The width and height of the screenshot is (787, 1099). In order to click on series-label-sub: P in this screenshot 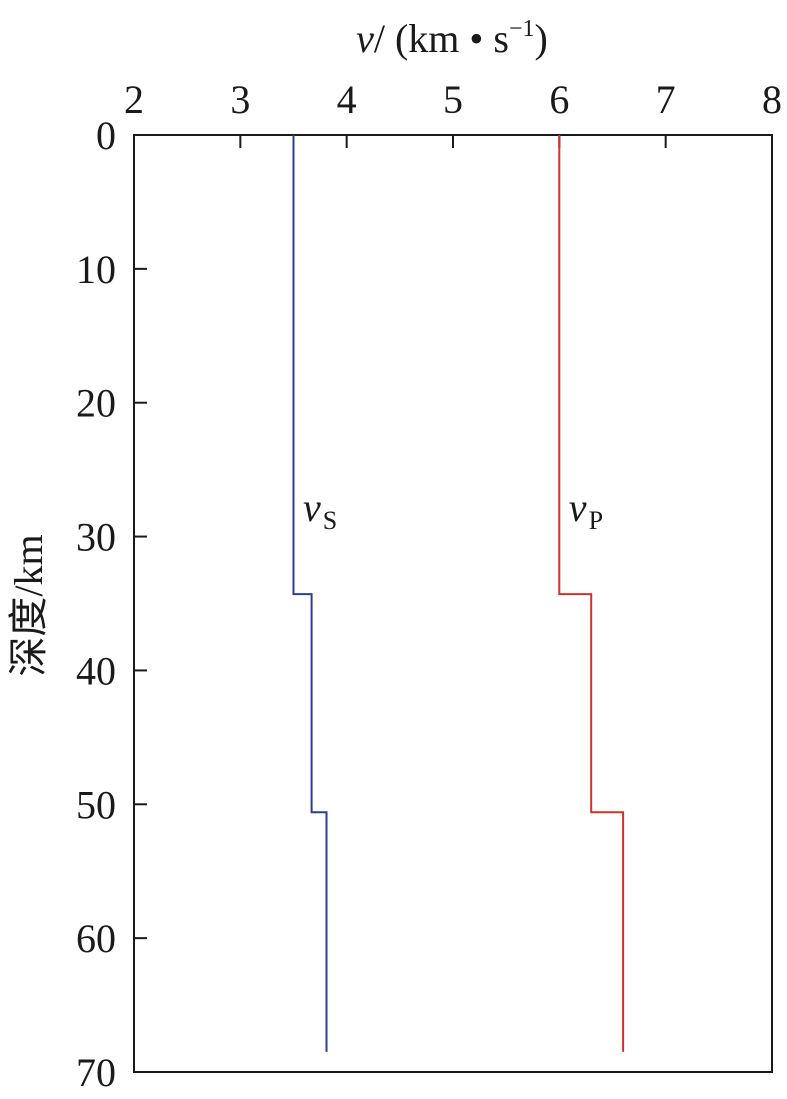, I will do `click(596, 520)`.